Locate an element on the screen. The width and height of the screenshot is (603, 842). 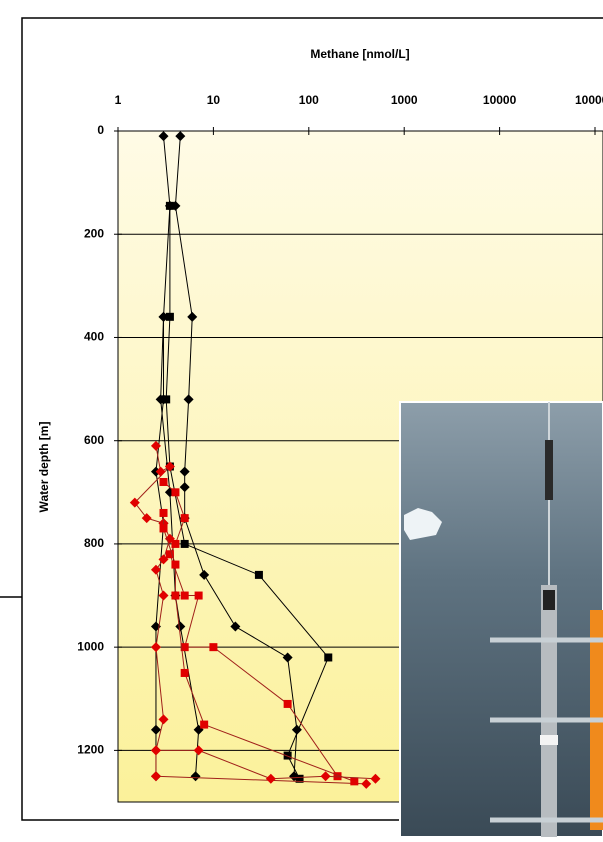
y-tick-label: 1200 is located at coordinates (90, 750).